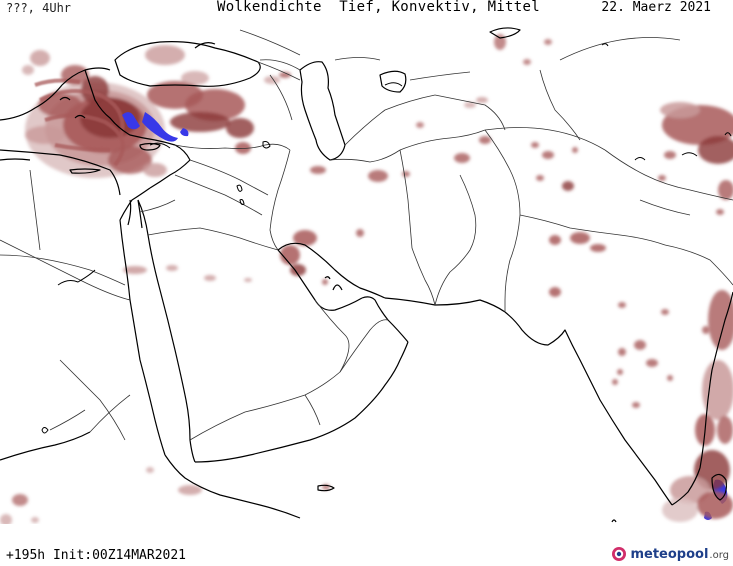 This screenshot has height=566, width=733. I want to click on forecast-init-info: +195h Init:00Z14MAR2021, so click(96, 555).